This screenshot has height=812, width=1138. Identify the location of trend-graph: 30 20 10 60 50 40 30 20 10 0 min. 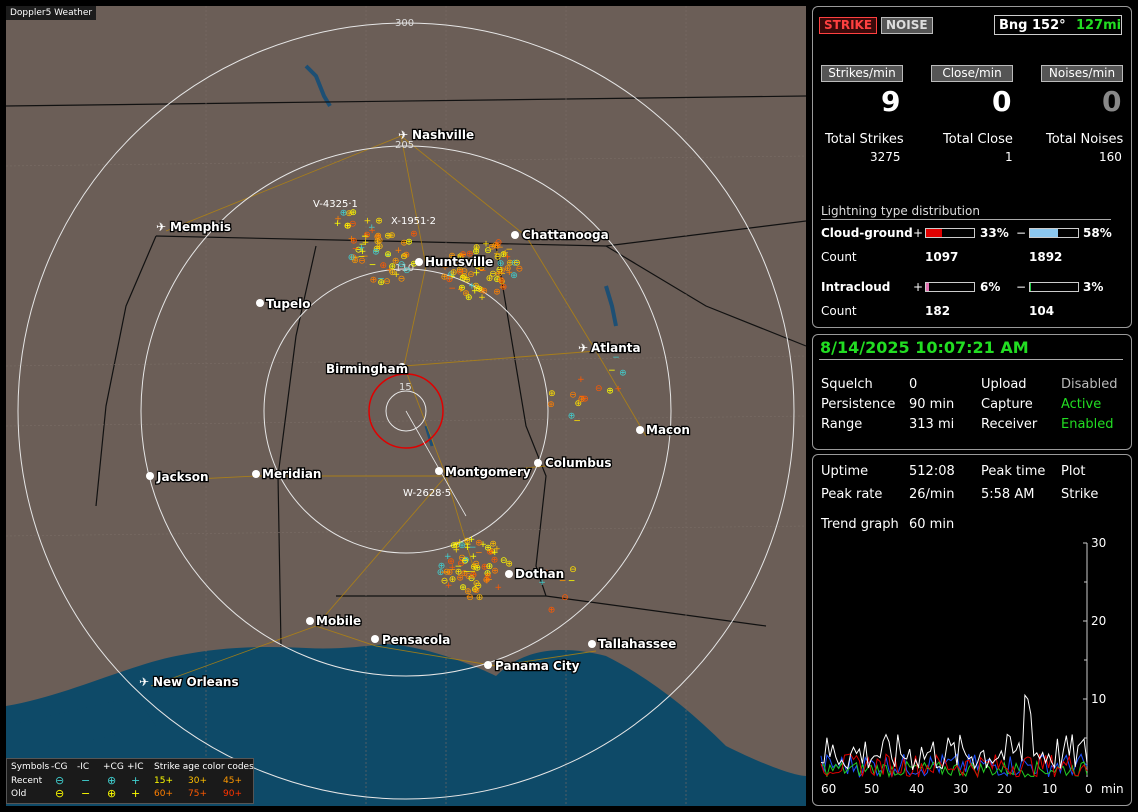
(972, 666).